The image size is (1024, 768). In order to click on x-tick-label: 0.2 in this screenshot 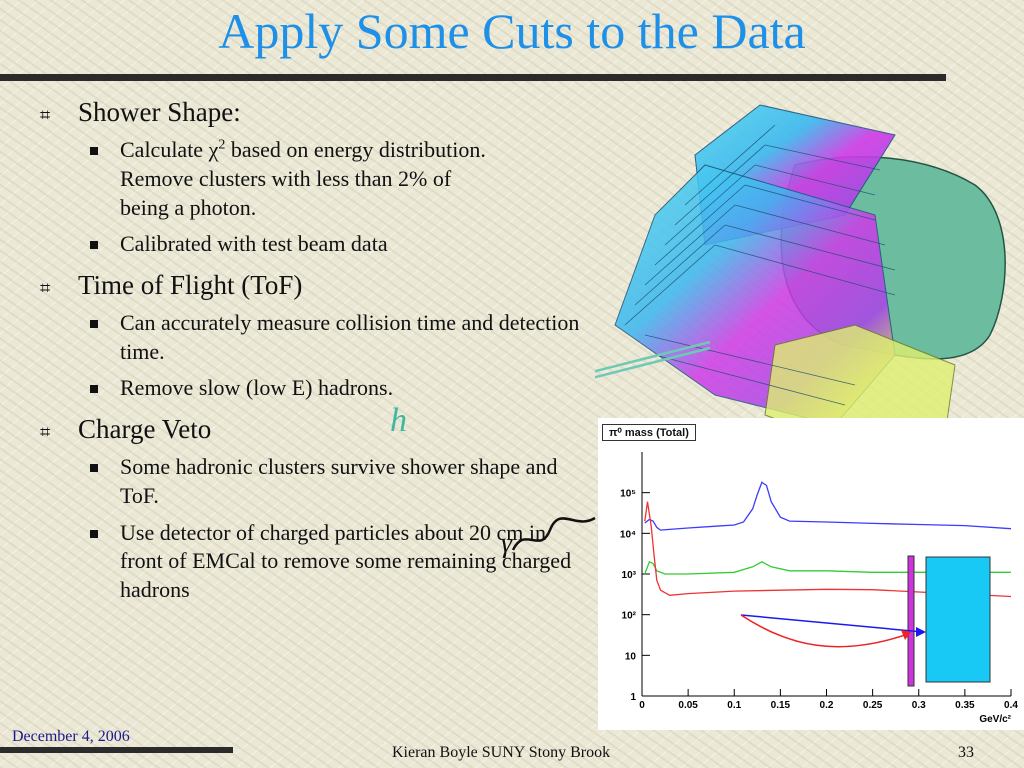, I will do `click(827, 705)`.